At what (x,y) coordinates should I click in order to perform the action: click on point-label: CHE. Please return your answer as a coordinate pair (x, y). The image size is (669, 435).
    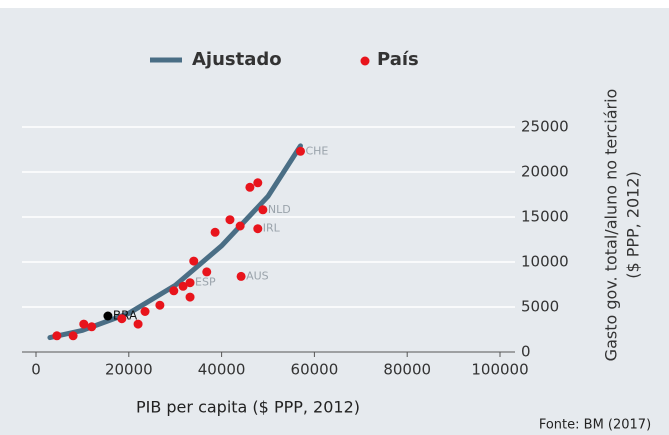
    Looking at the image, I should click on (316, 150).